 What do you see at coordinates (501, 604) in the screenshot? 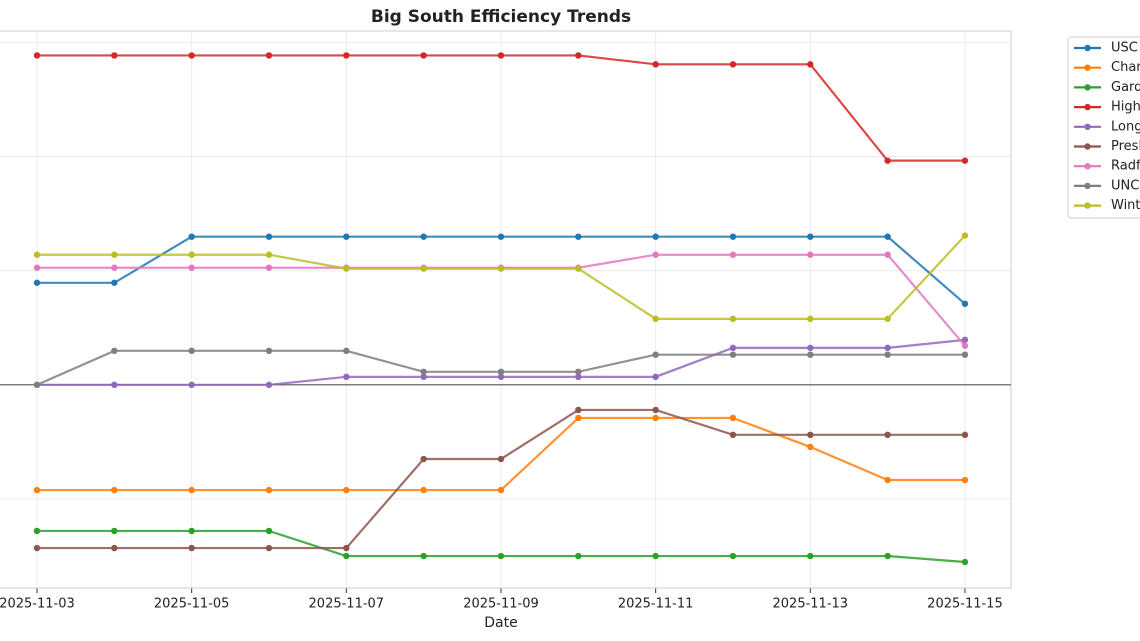
I see `x-tick-label: 2025-11-09` at bounding box center [501, 604].